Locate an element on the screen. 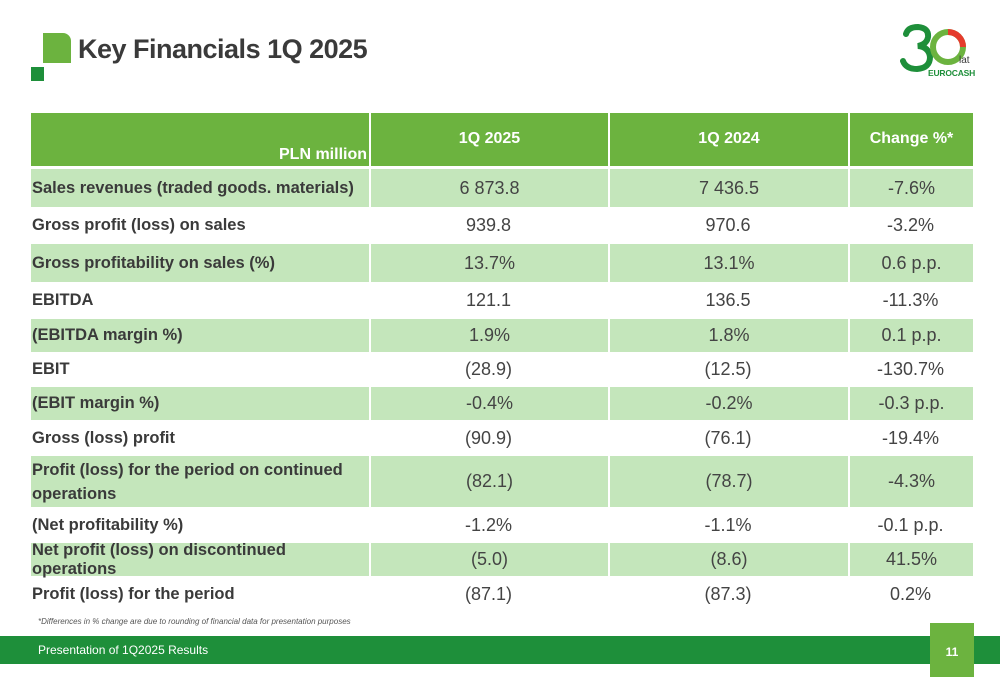  row-label: Gross profitability on sales (%) is located at coordinates (200, 263).